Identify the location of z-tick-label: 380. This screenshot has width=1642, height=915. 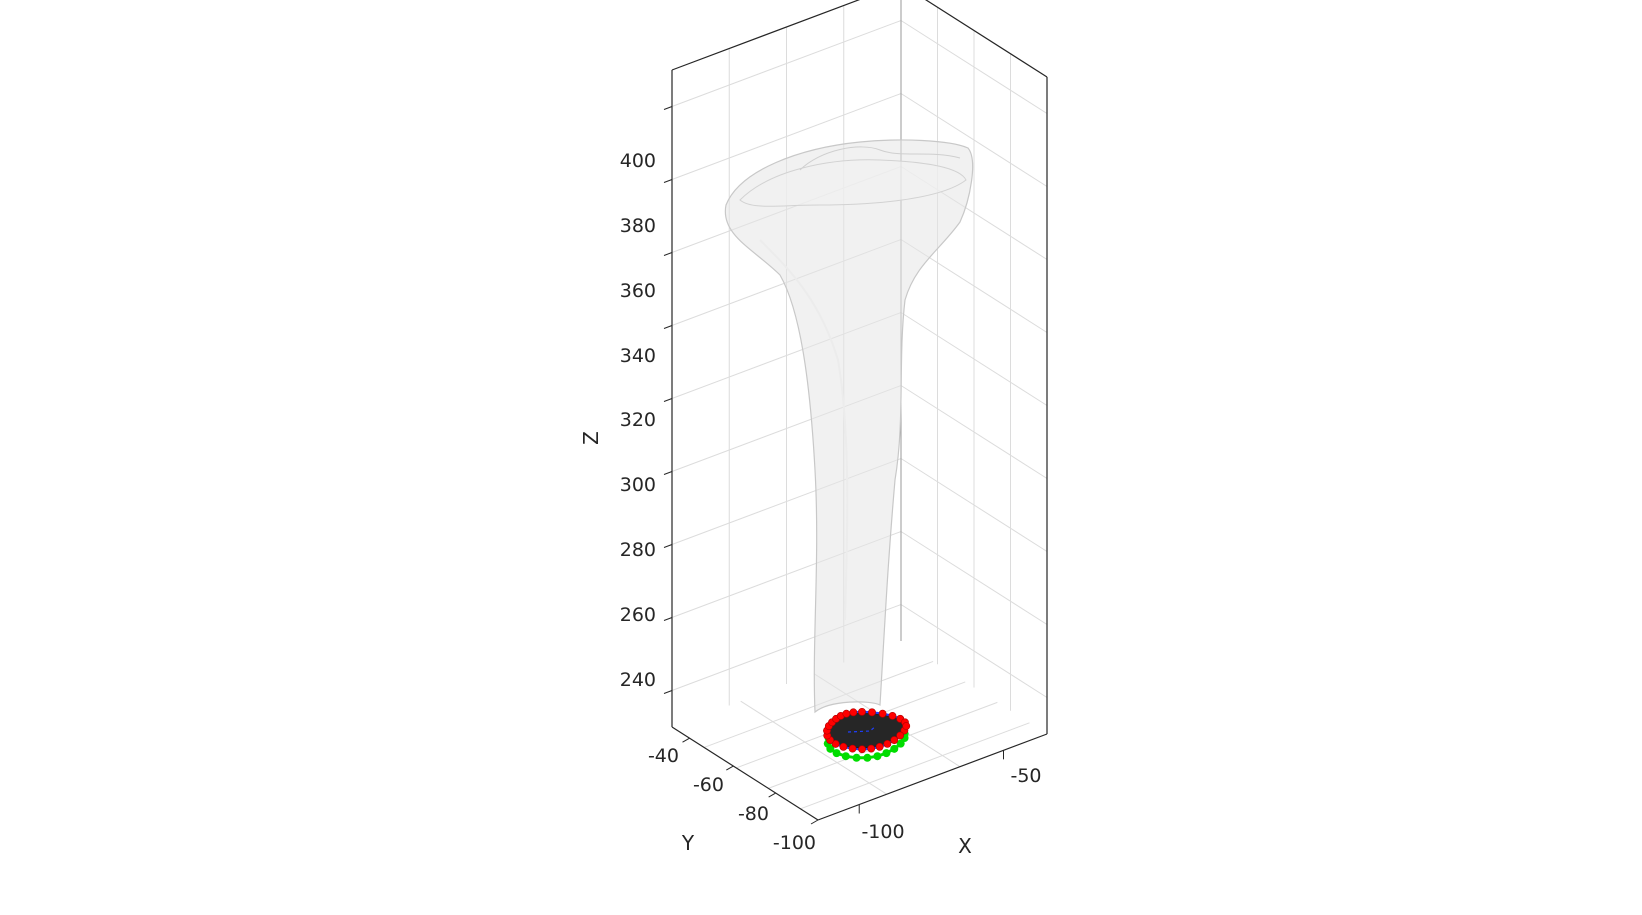
(638, 226).